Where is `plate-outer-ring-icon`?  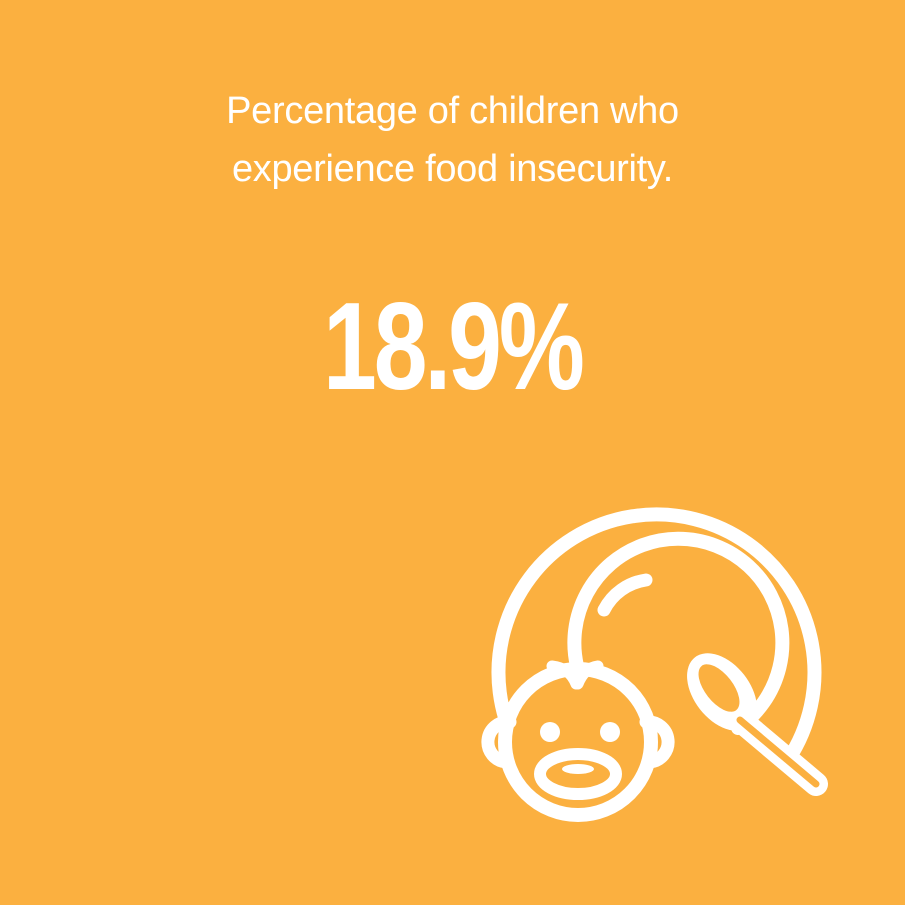
plate-outer-ring-icon is located at coordinates (656, 655).